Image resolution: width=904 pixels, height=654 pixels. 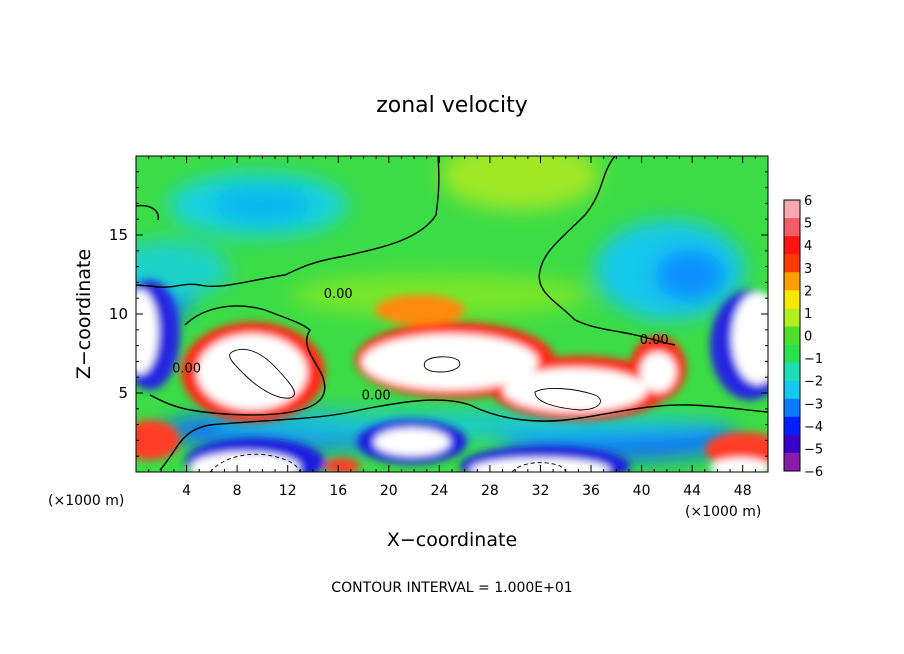 What do you see at coordinates (452, 105) in the screenshot?
I see `chart-title: zonal velocity` at bounding box center [452, 105].